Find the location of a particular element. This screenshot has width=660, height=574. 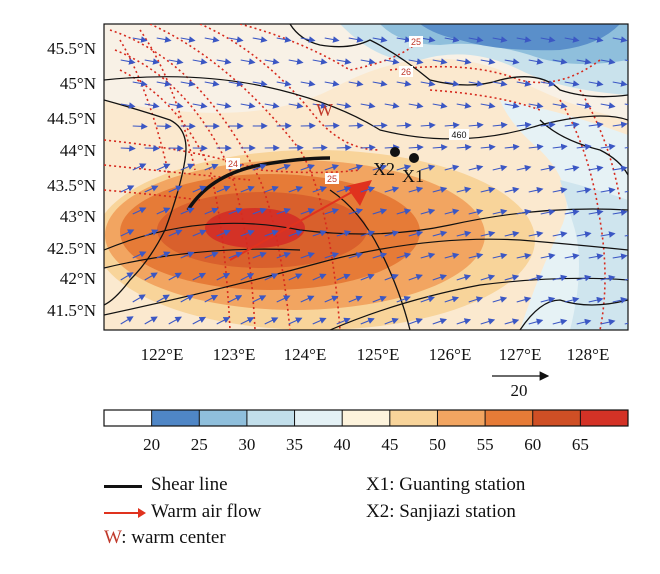

colorbar-tick-label: 50 is located at coordinates (437, 444).